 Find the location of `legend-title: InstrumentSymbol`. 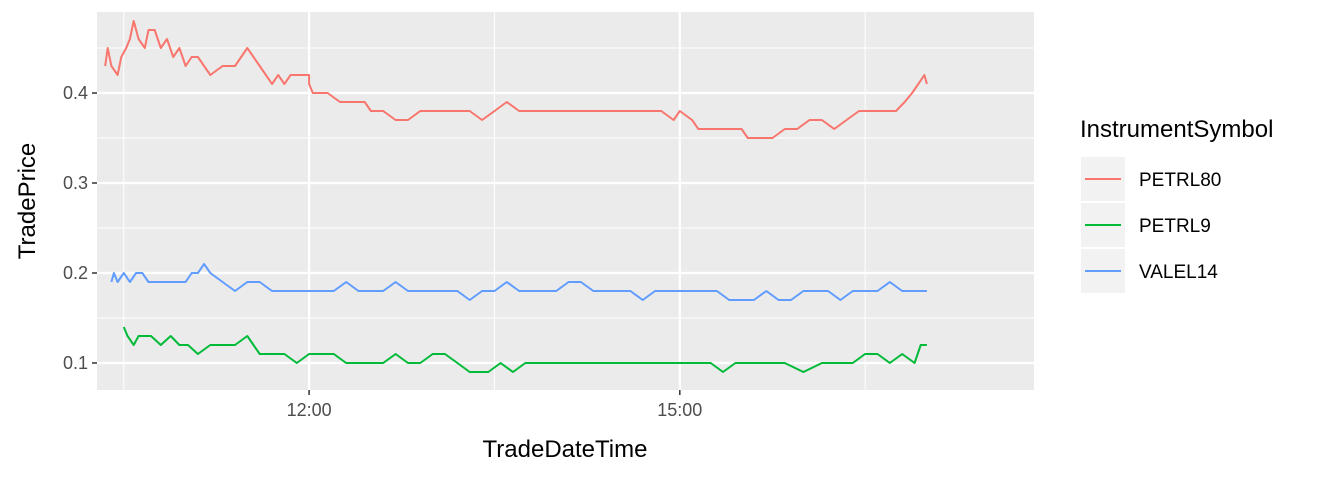

legend-title: InstrumentSymbol is located at coordinates (1176, 129).